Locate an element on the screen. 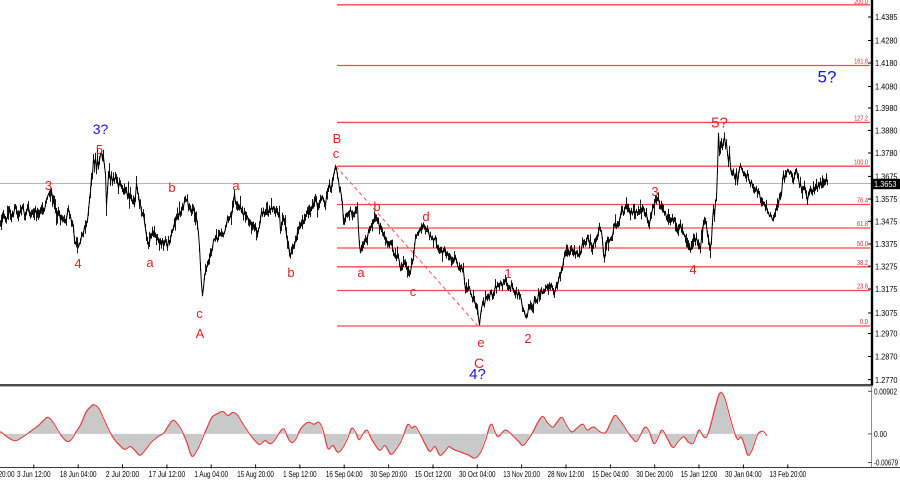 Image resolution: width=900 pixels, height=485 pixels. svg-text: 23.6 is located at coordinates (862, 286).